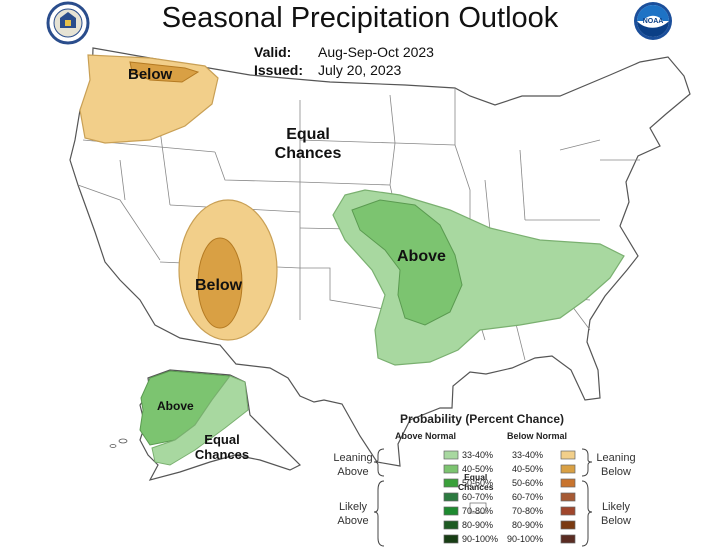  I want to click on legend-above-range: 80-90%, so click(478, 525).